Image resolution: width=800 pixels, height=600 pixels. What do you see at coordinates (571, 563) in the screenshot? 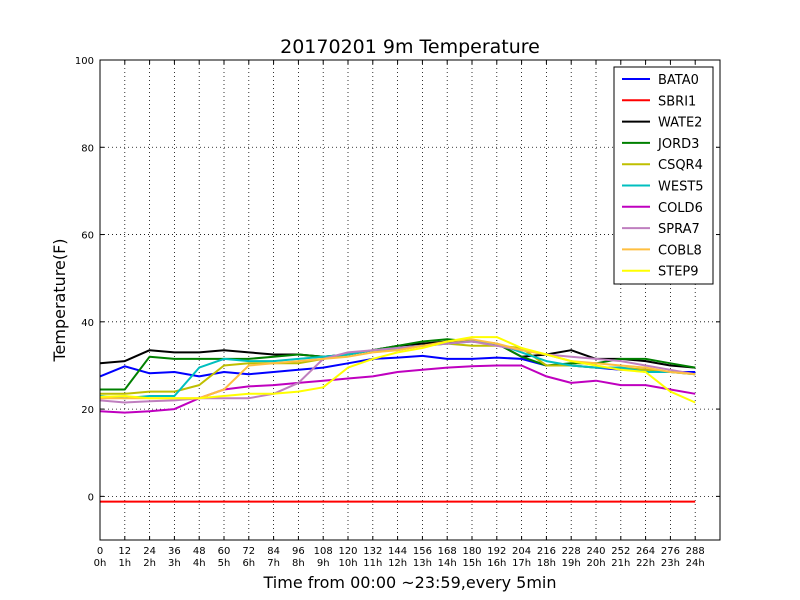
I see `x-tick-sublabel: 19h` at bounding box center [571, 563].